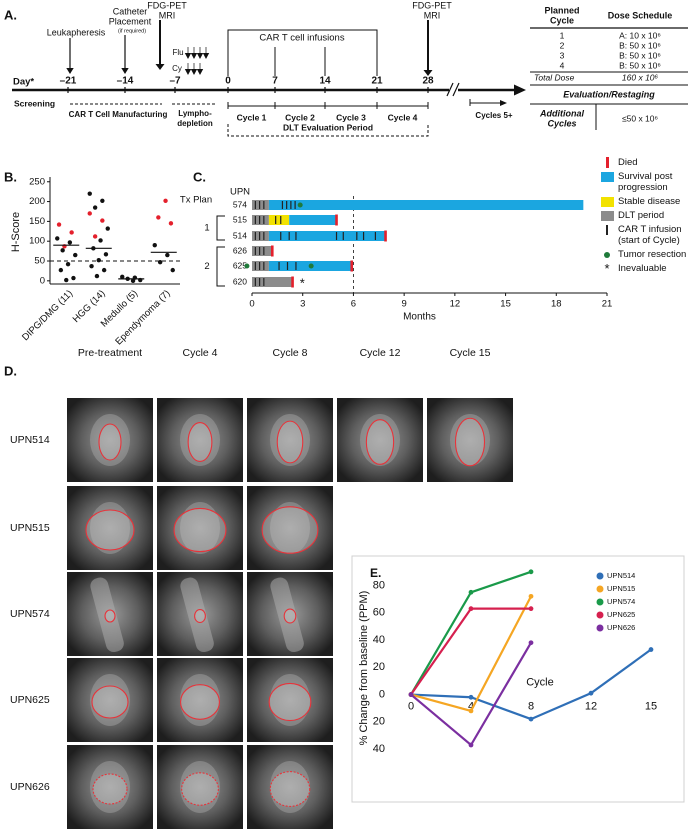 This screenshot has height=840, width=690. I want to click on row-label: UPN625, so click(30, 700).